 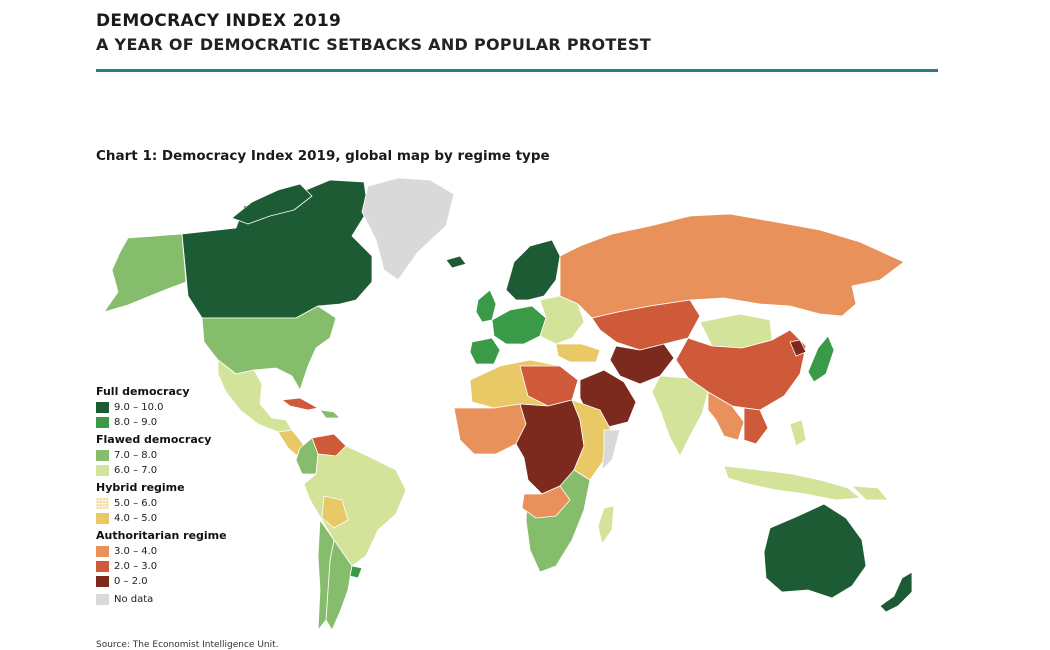 What do you see at coordinates (611, 450) in the screenshot?
I see `region-somalia` at bounding box center [611, 450].